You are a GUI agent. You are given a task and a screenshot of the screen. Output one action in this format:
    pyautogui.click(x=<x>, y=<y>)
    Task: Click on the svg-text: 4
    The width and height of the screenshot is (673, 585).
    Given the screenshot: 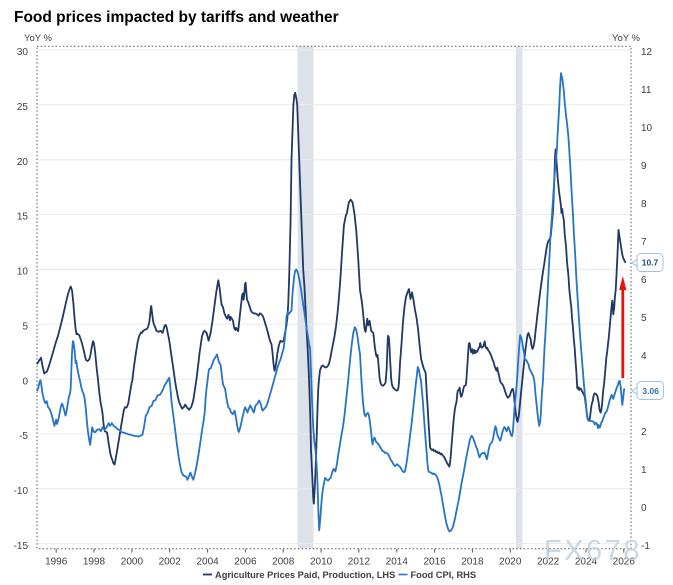 What is the action you would take?
    pyautogui.click(x=644, y=356)
    